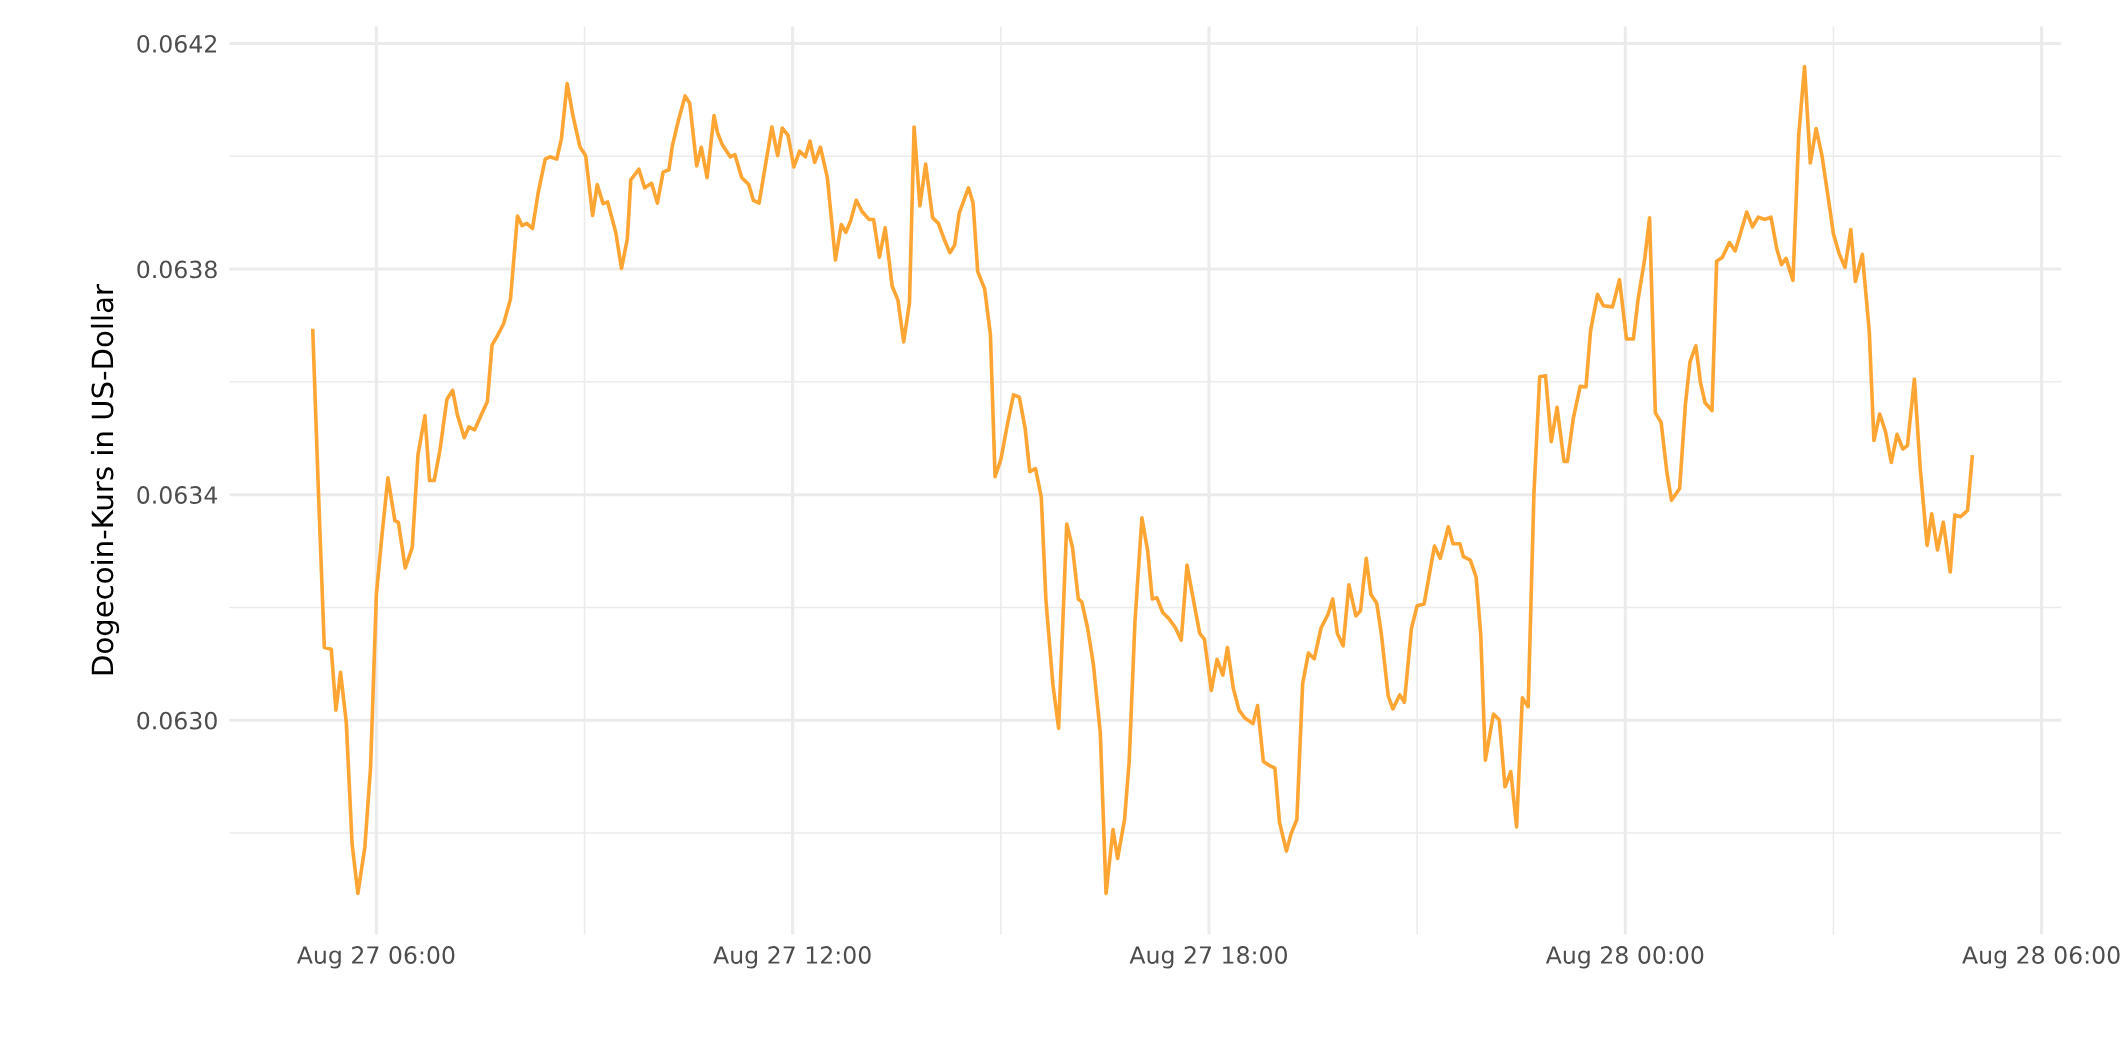 The width and height of the screenshot is (2125, 1062). Describe the element at coordinates (375, 957) in the screenshot. I see `x-tick-label: Aug 27 06:00` at that location.